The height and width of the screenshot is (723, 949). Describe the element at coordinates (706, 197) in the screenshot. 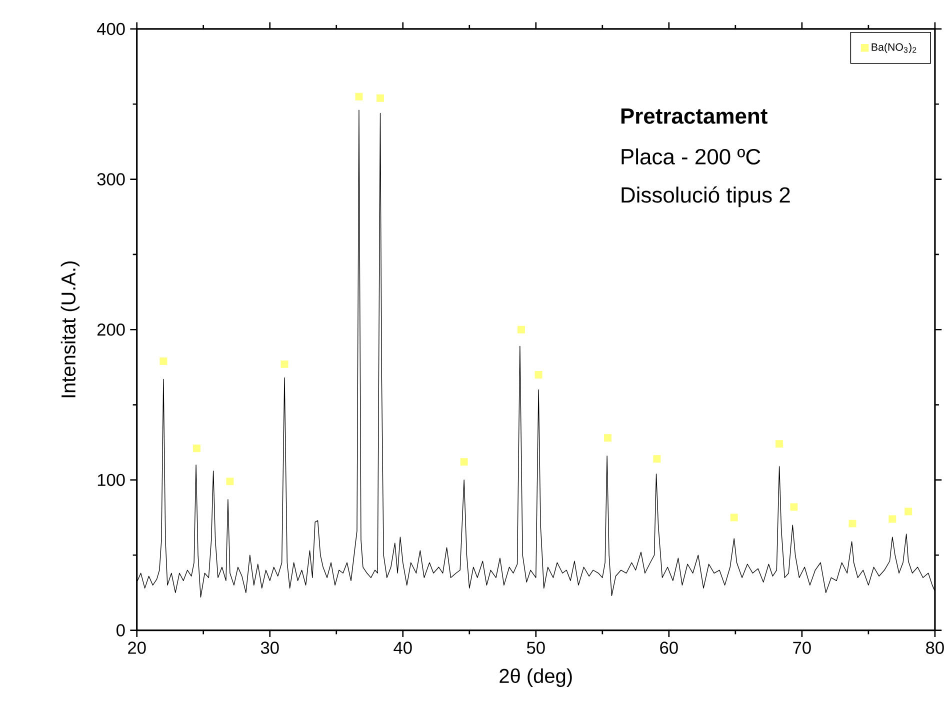

I see `annotation: Dissolució tipus 2` at that location.